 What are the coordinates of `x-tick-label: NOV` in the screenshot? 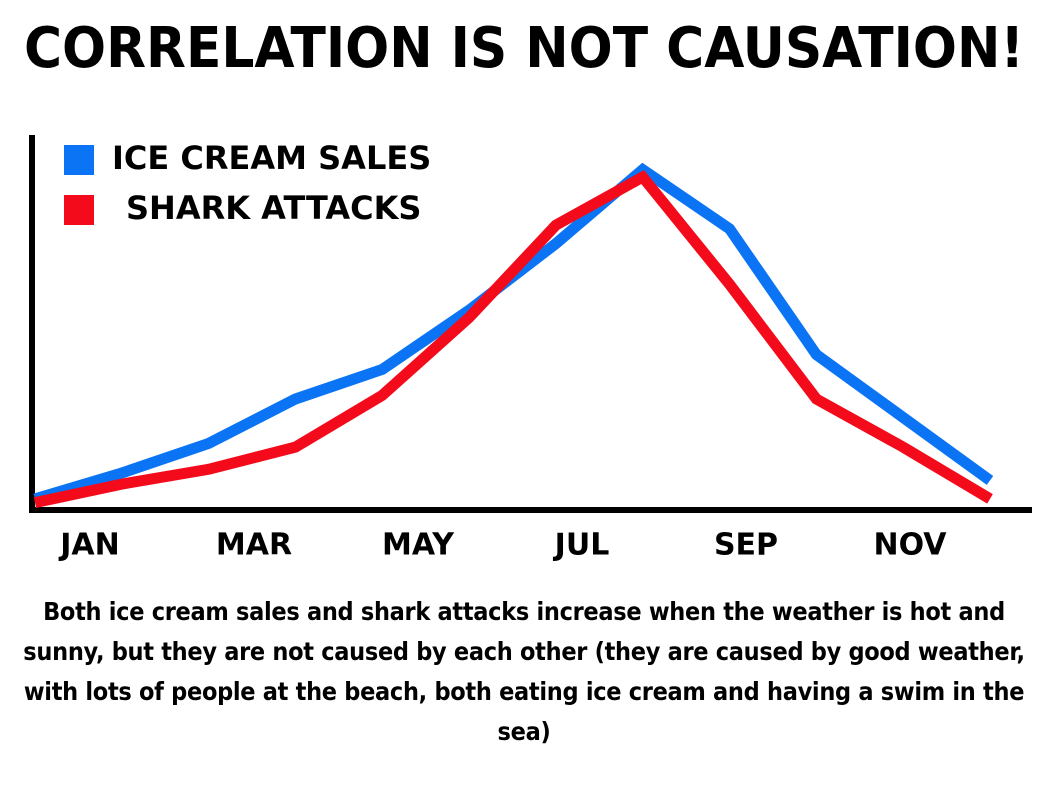 It's located at (910, 545).